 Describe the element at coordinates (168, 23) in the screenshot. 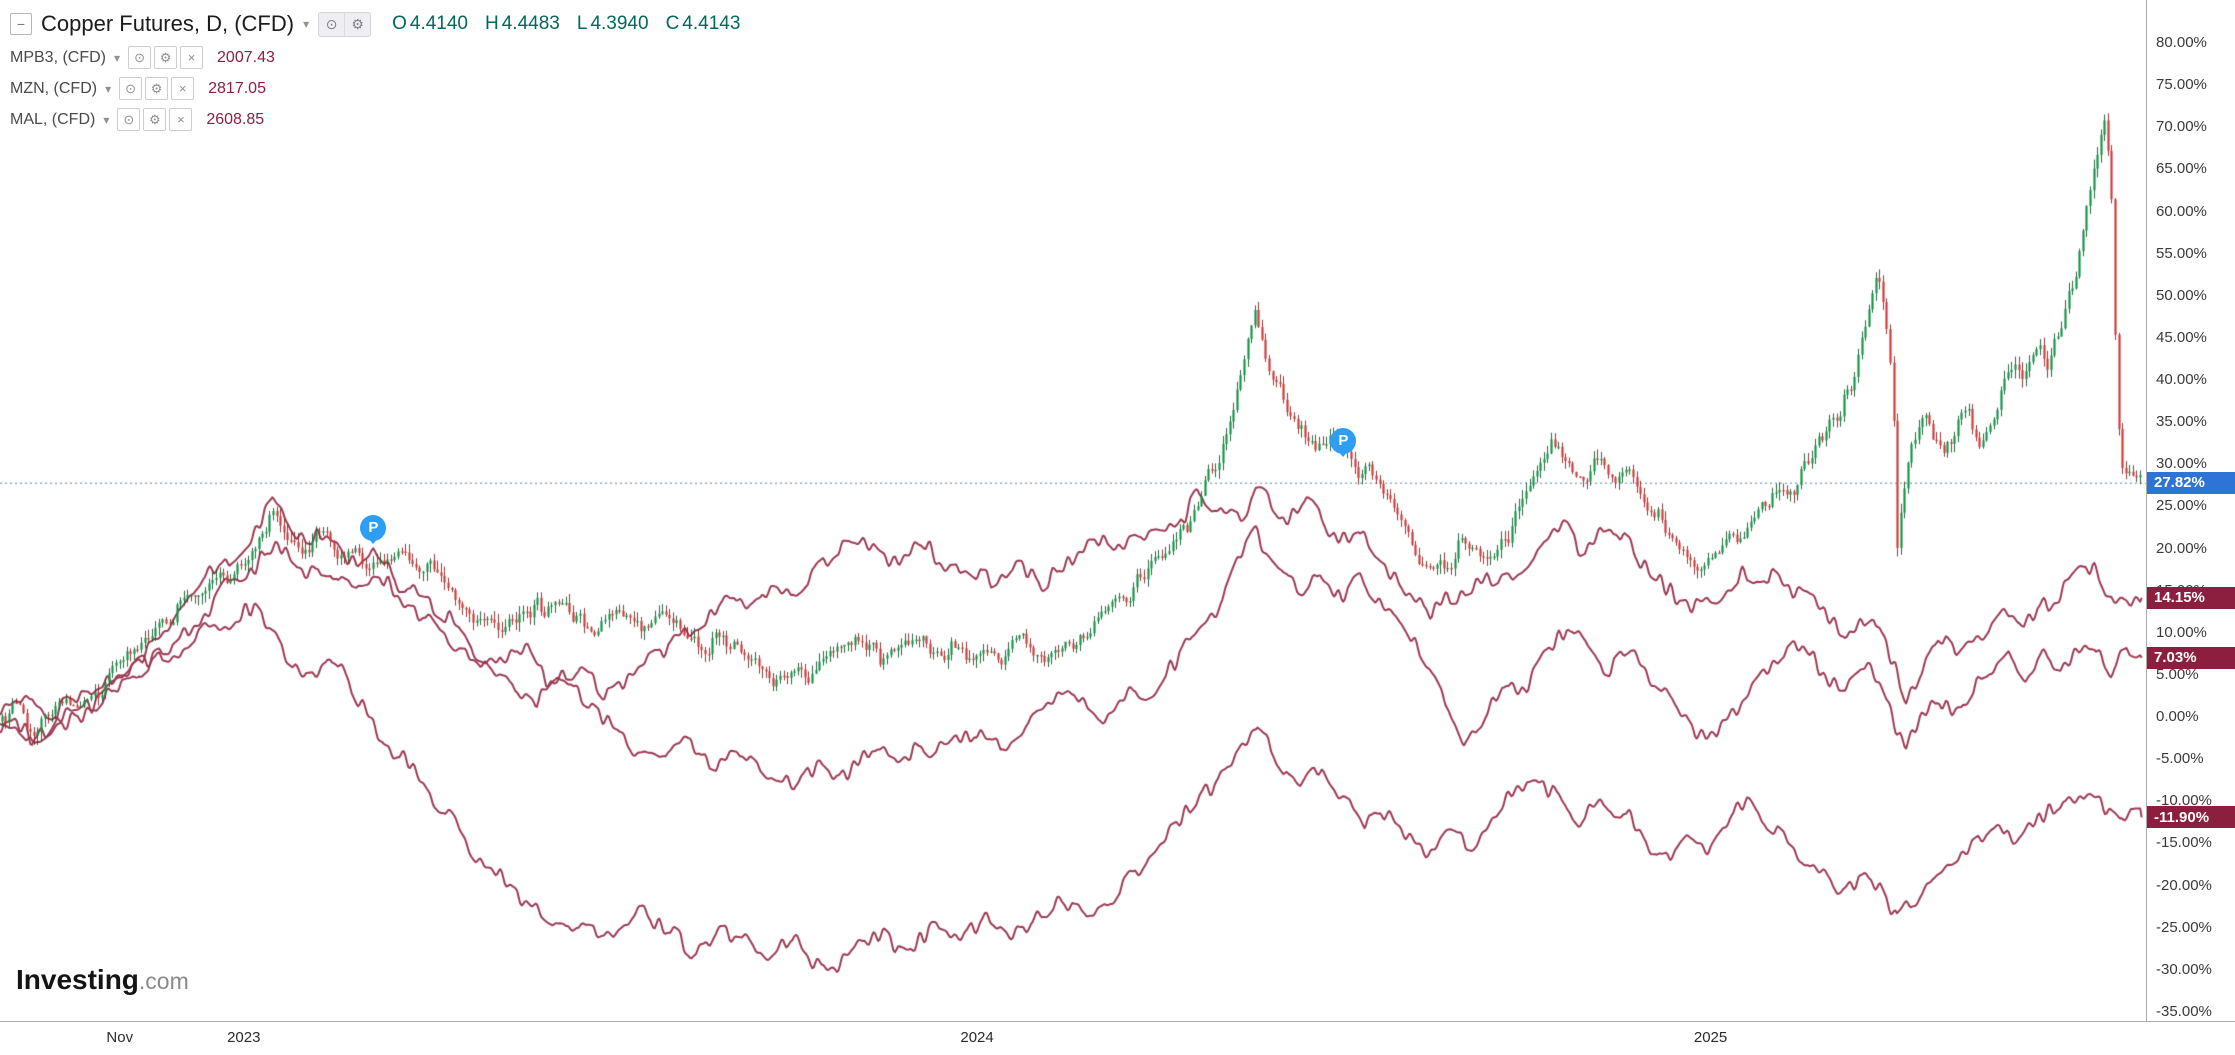

I see `chart-title: Copper Futures, D, (CFD)` at that location.